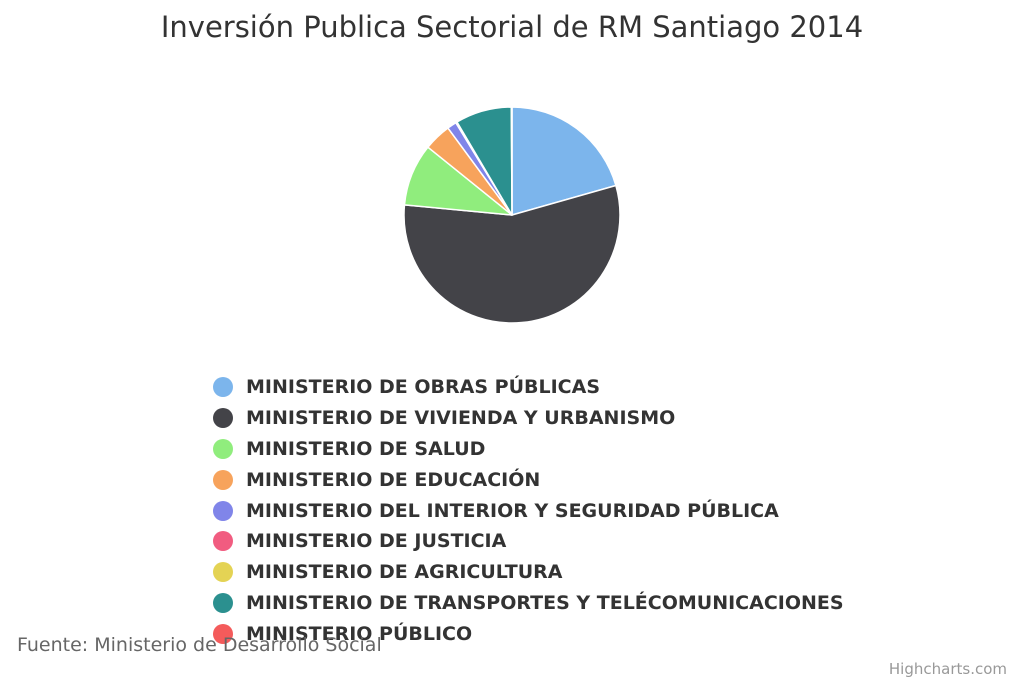  What do you see at coordinates (404, 572) in the screenshot?
I see `legend-label: MINISTERIO DE AGRICULTURA` at bounding box center [404, 572].